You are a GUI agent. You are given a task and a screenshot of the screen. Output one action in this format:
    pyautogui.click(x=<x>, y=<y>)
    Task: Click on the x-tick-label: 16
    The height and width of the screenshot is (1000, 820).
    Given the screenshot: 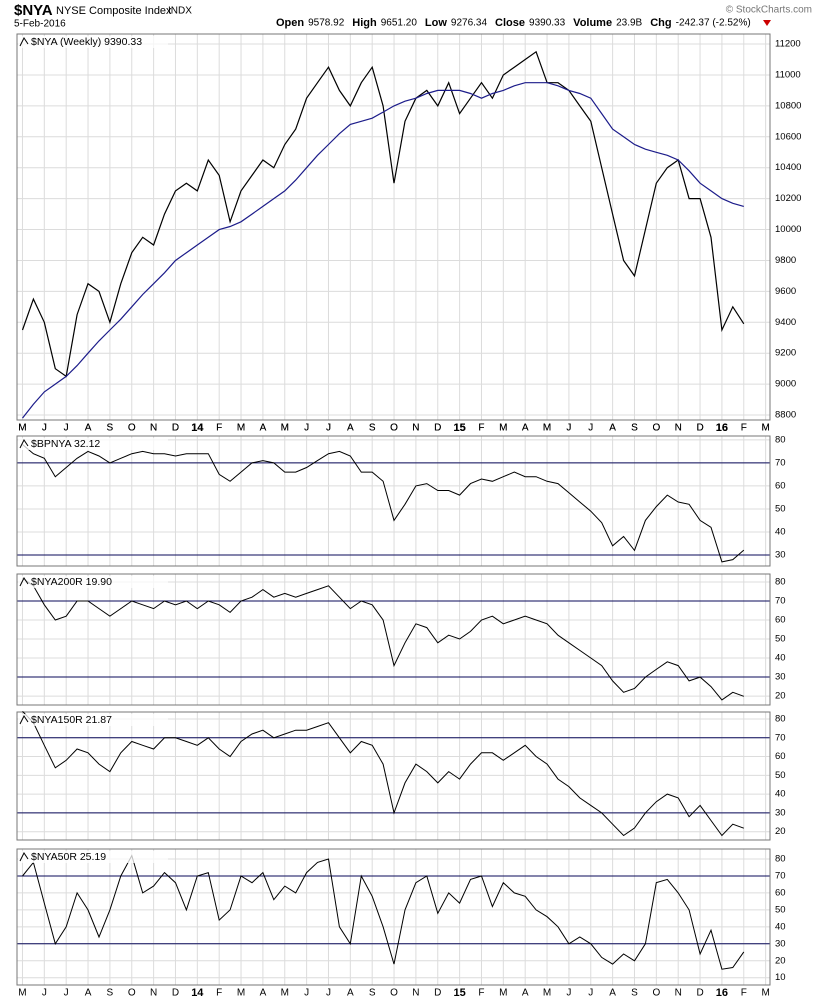 What is the action you would take?
    pyautogui.click(x=722, y=428)
    